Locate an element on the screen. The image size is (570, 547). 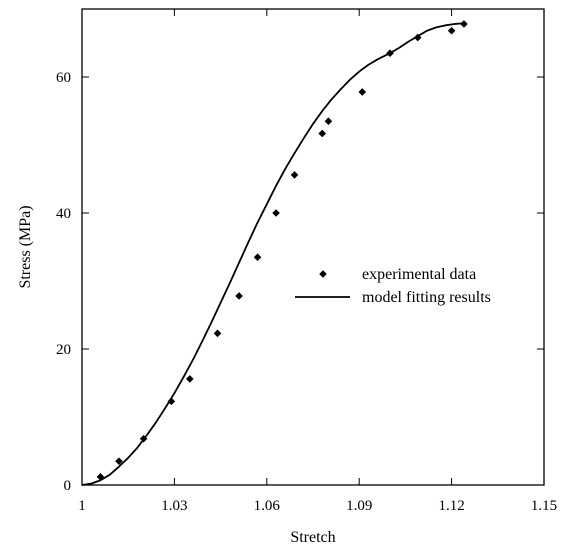
x-tick-label: 1.15 is located at coordinates (544, 506).